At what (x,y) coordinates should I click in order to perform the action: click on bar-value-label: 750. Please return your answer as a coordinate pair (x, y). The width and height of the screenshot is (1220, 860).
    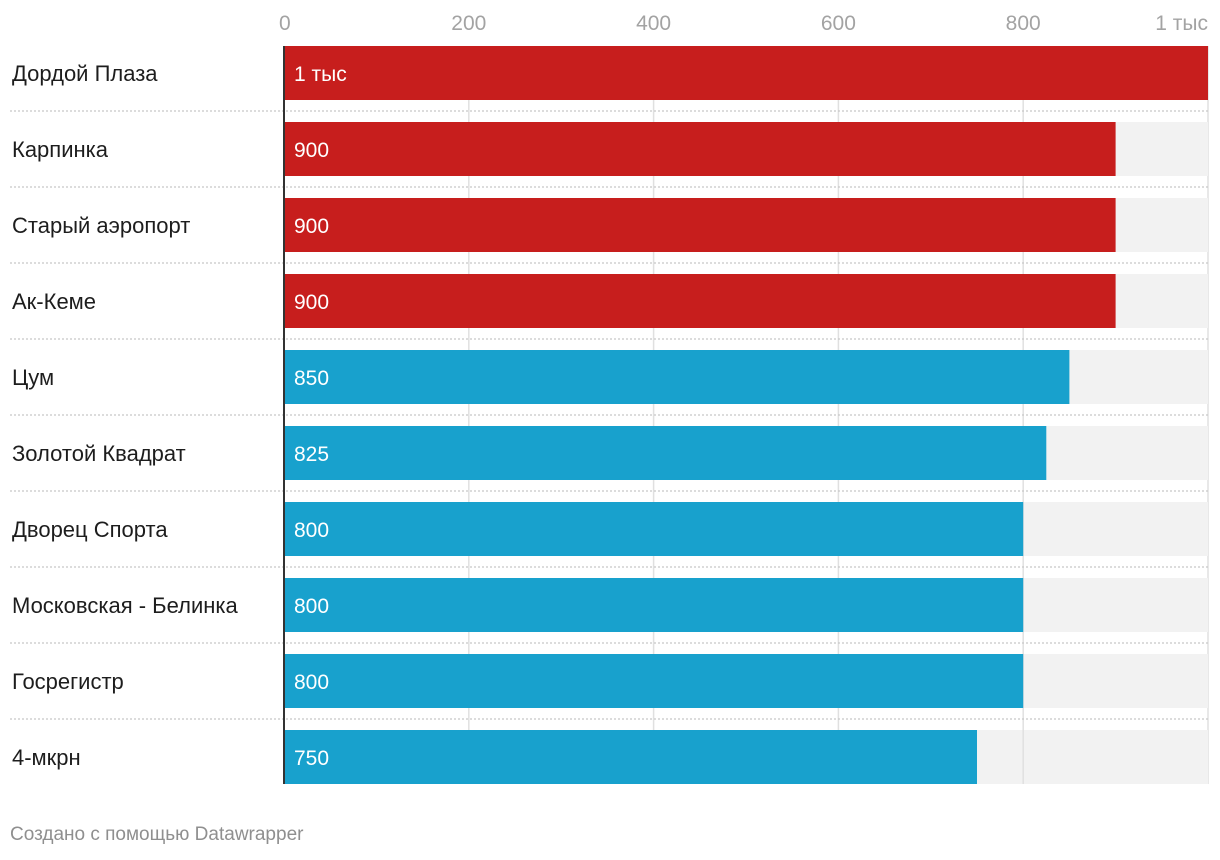
    Looking at the image, I should click on (311, 758).